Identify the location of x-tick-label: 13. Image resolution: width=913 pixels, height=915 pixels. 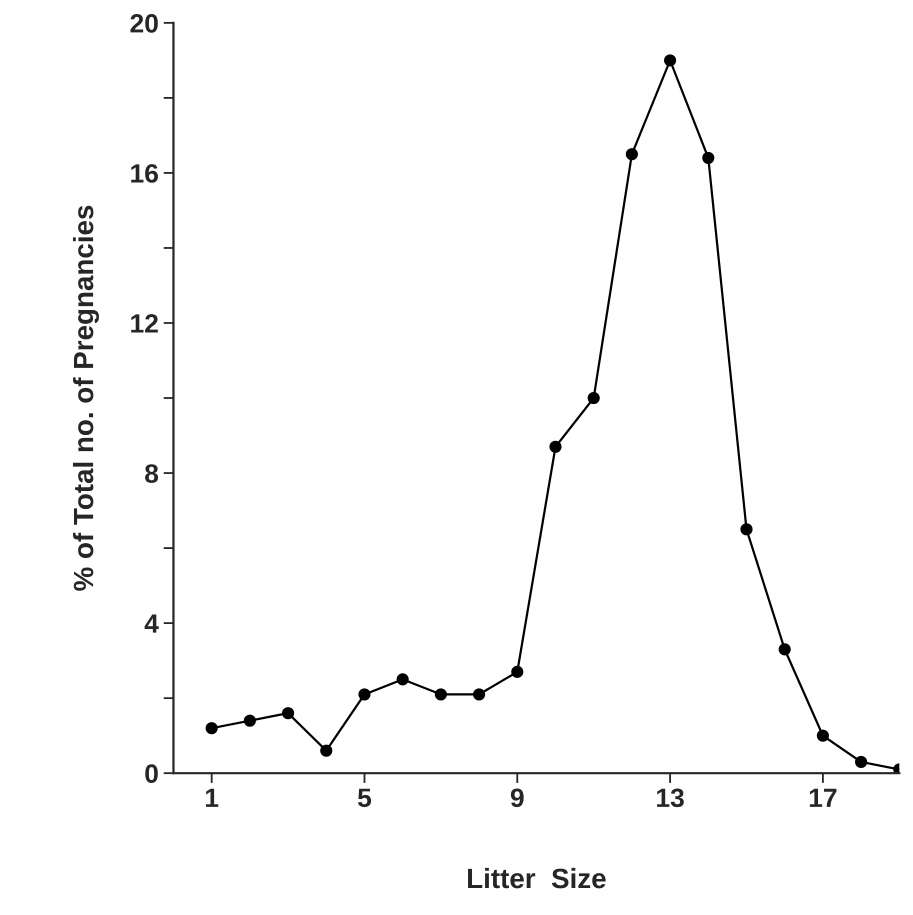
(670, 798).